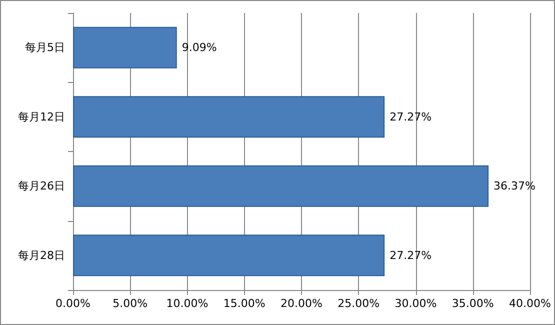 This screenshot has width=555, height=325. Describe the element at coordinates (73, 303) in the screenshot. I see `x-tick-label: 0.00%` at that location.